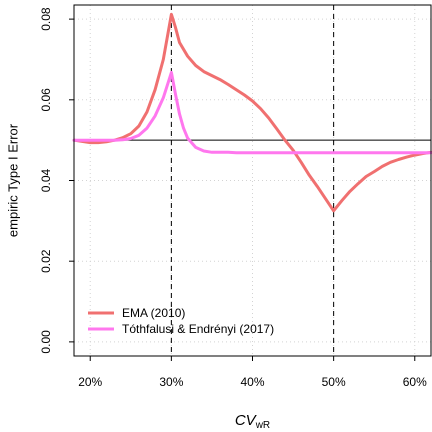 This screenshot has height=432, width=432. What do you see at coordinates (46, 19) in the screenshot?
I see `y-tick-label-4: 0.08` at bounding box center [46, 19].